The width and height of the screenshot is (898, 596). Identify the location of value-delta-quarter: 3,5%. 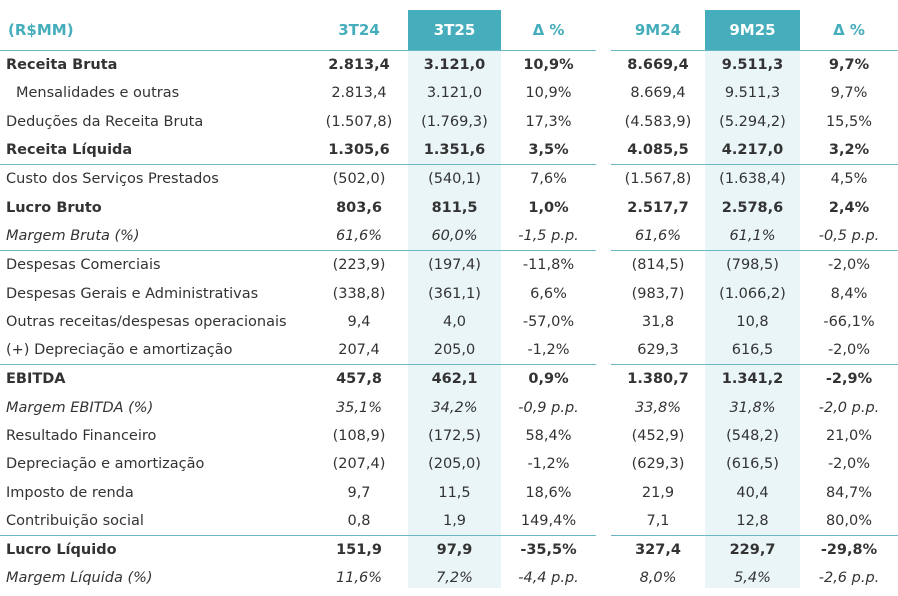
(548, 150).